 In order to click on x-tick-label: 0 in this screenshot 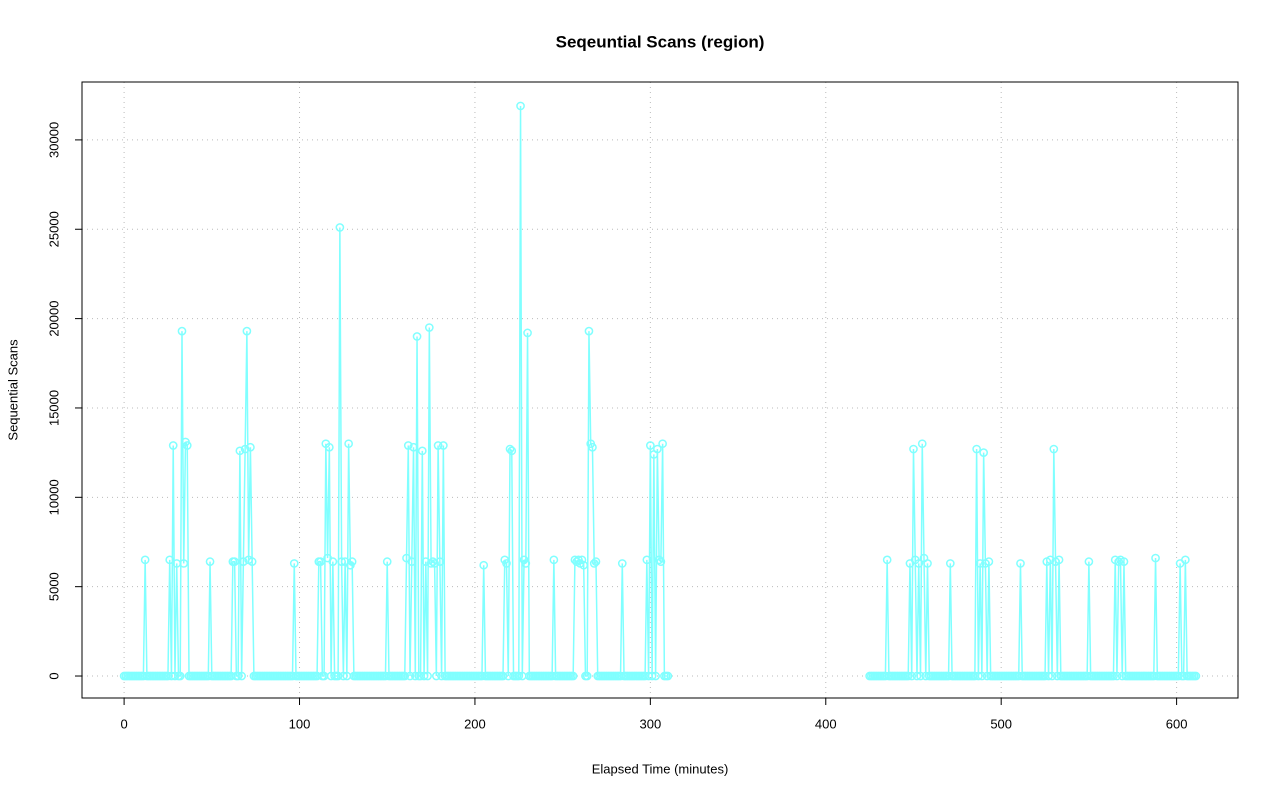, I will do `click(123, 723)`.